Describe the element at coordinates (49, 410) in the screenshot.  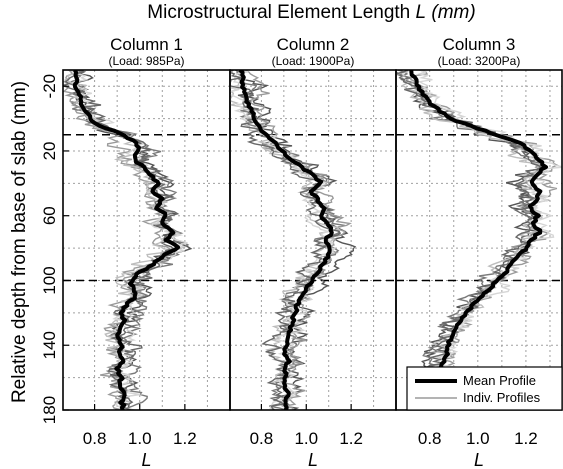
I see `y-tick-label: 180` at that location.